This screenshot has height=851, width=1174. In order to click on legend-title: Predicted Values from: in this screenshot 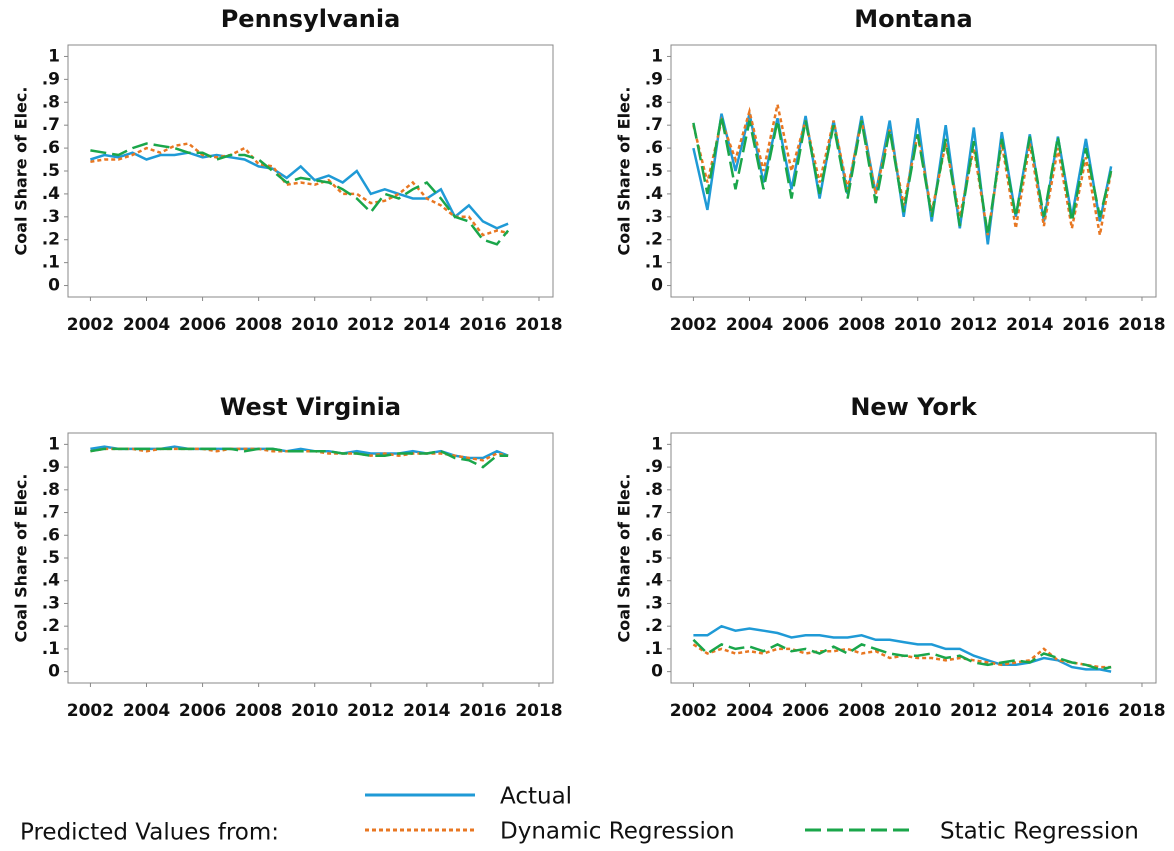, I will do `click(149, 833)`.